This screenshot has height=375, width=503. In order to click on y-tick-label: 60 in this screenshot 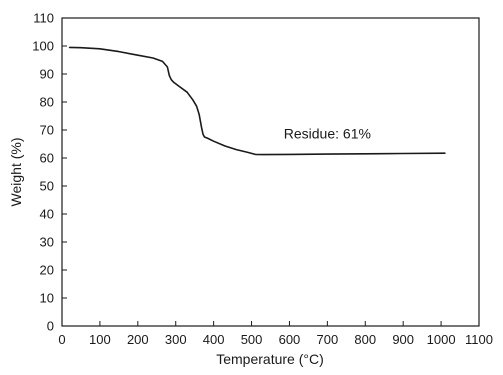, I will do `click(47, 158)`.